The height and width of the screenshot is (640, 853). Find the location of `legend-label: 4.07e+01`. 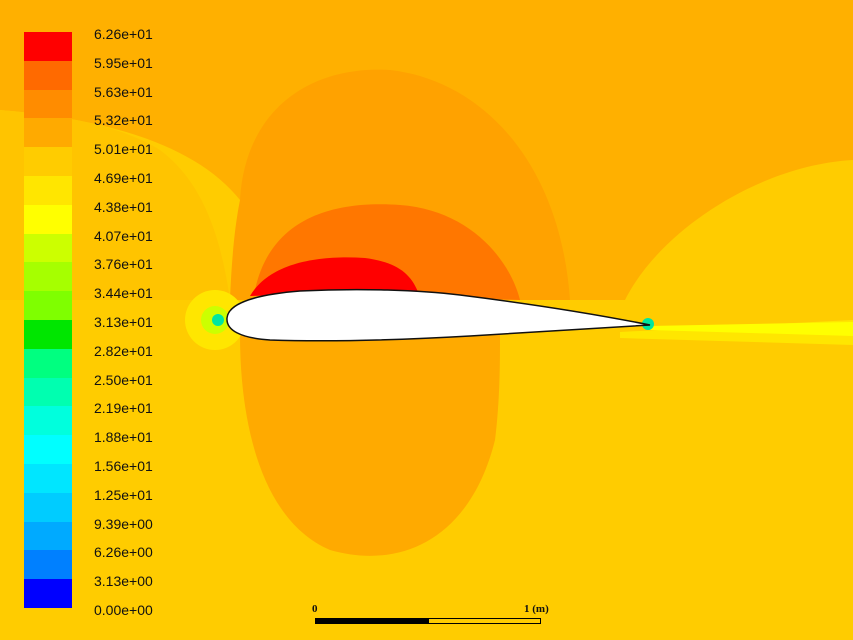

legend-label: 4.07e+01 is located at coordinates (123, 235).